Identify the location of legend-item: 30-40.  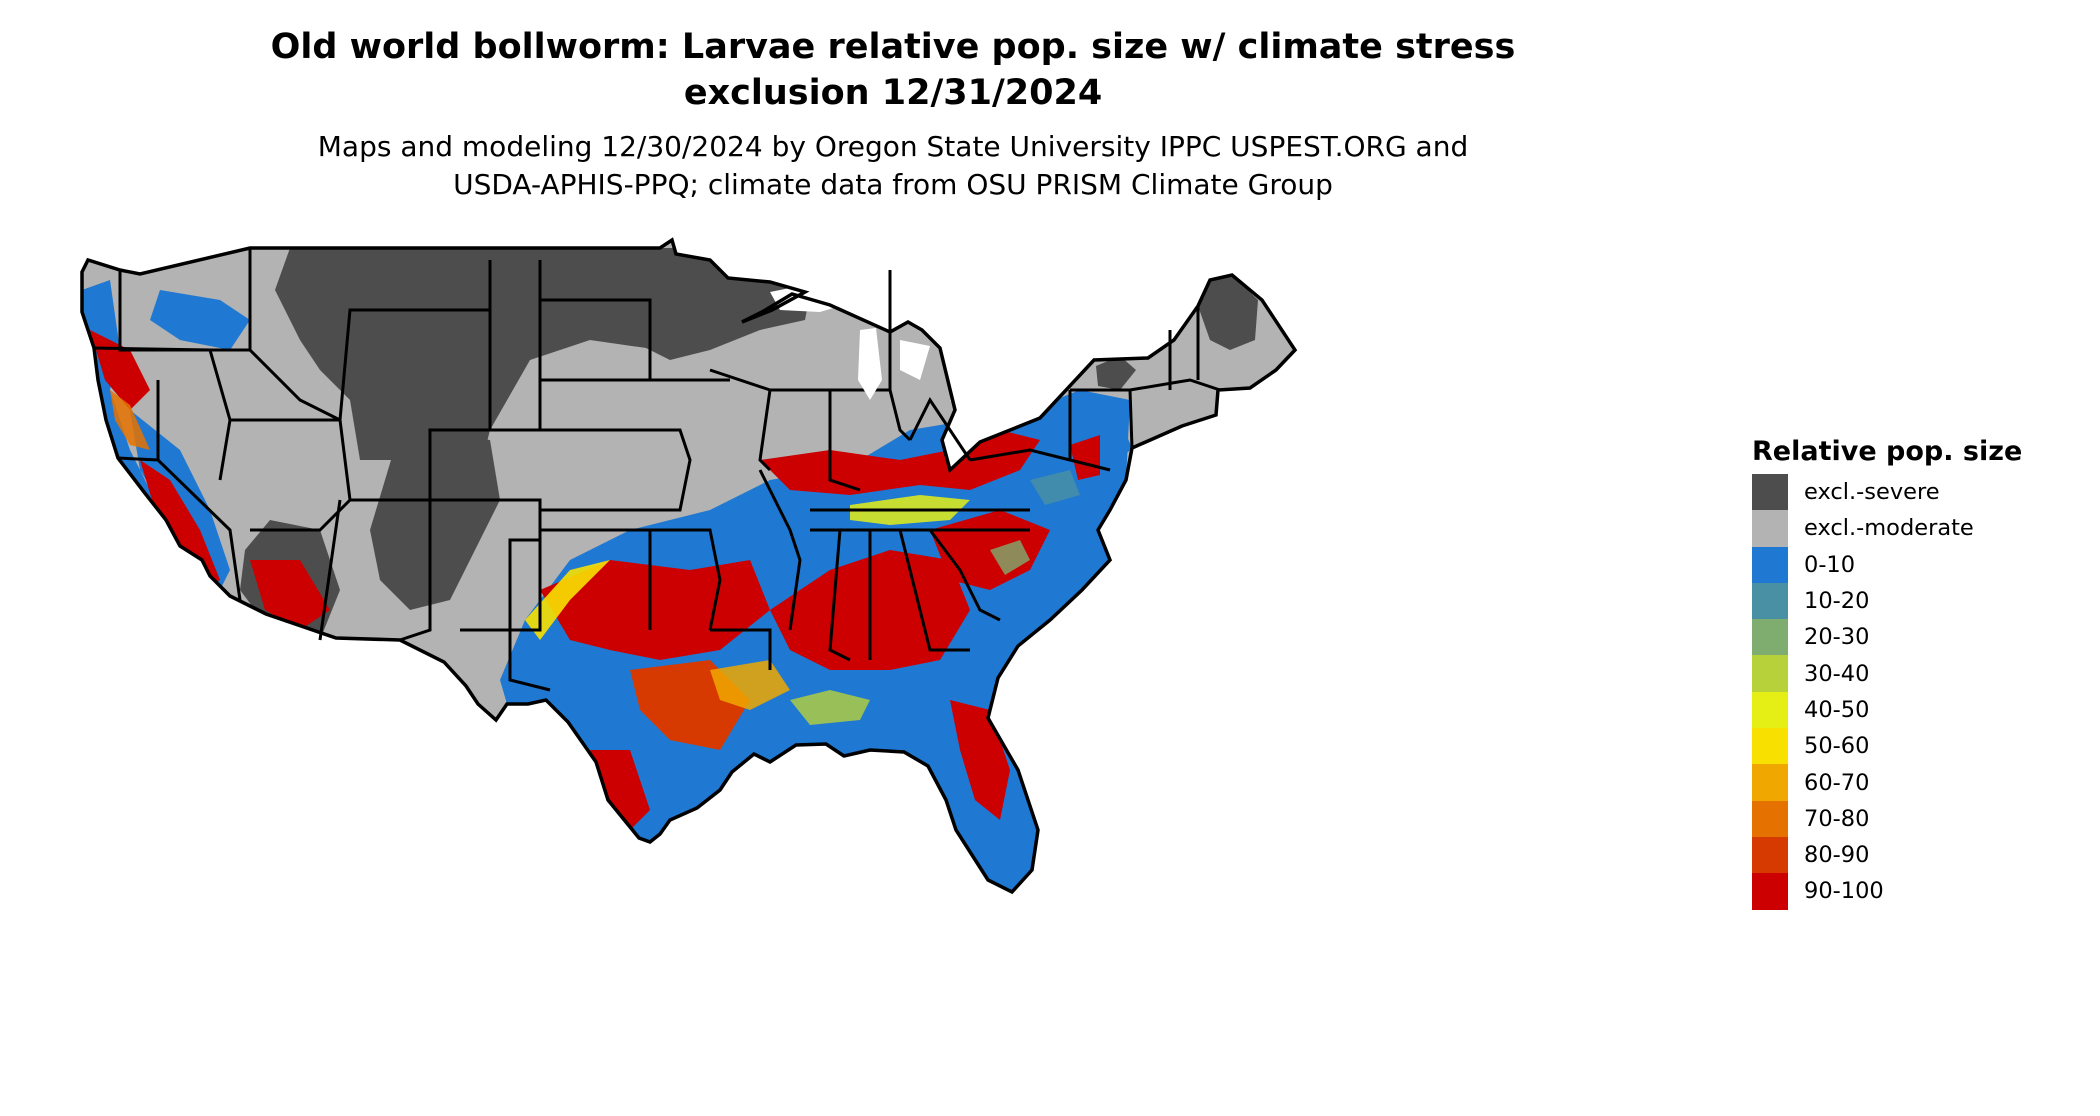
(1922, 673).